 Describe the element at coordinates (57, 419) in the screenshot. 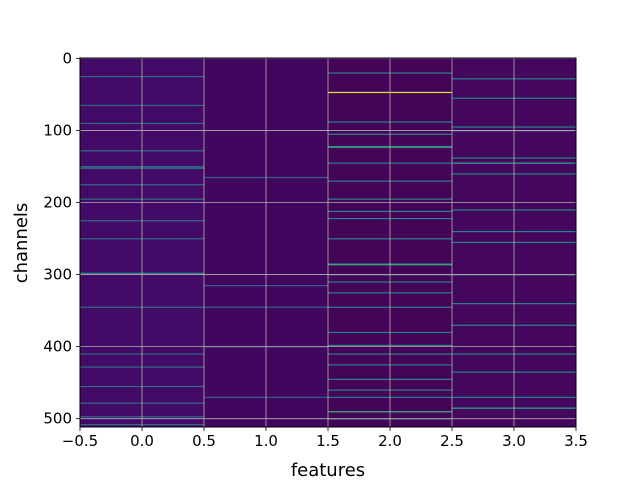

I see `y-tick-label: 500` at that location.